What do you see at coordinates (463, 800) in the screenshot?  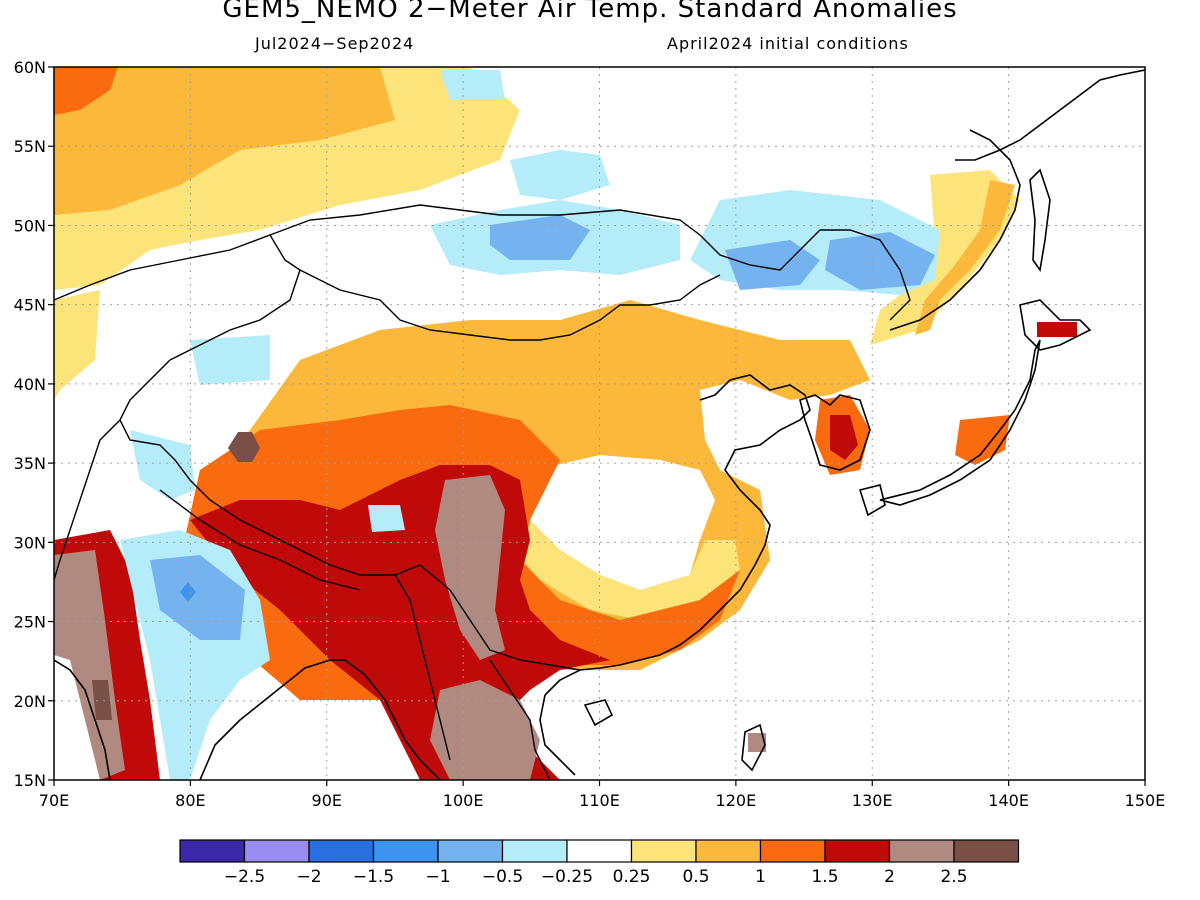 I see `lon-tick-label: 100E` at bounding box center [463, 800].